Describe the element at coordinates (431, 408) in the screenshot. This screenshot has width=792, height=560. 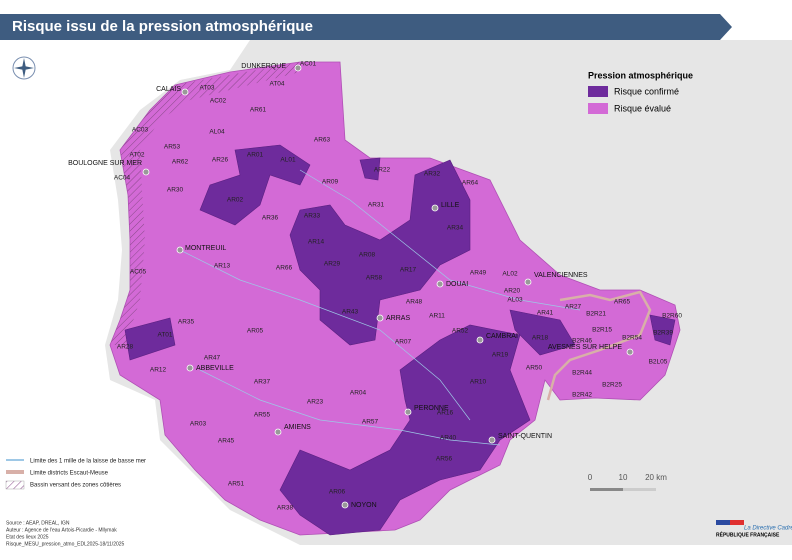
I see `city-label: PERONNE` at that location.